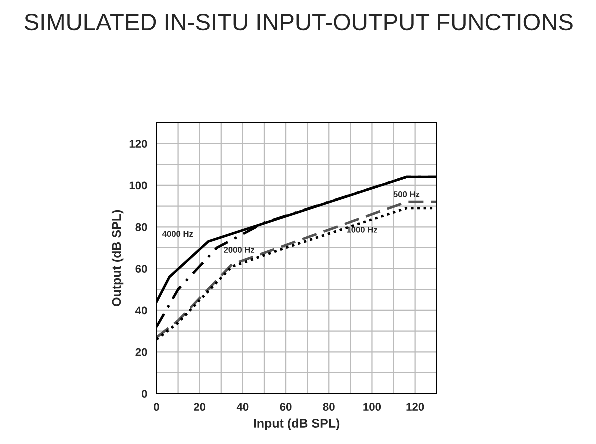 Image resolution: width=596 pixels, height=444 pixels. Describe the element at coordinates (139, 186) in the screenshot. I see `y-tick-label: 100` at that location.